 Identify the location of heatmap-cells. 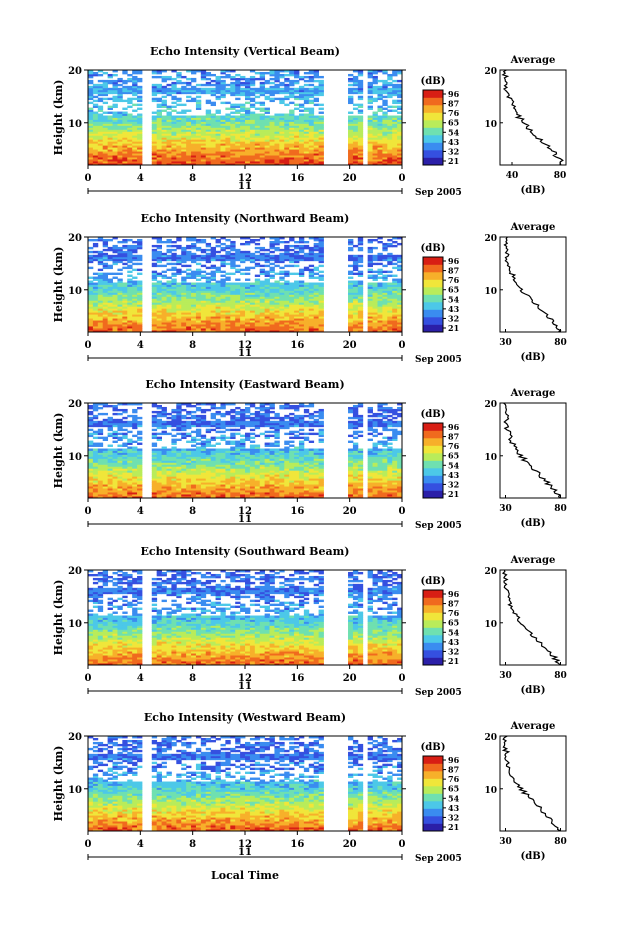
(245, 118).